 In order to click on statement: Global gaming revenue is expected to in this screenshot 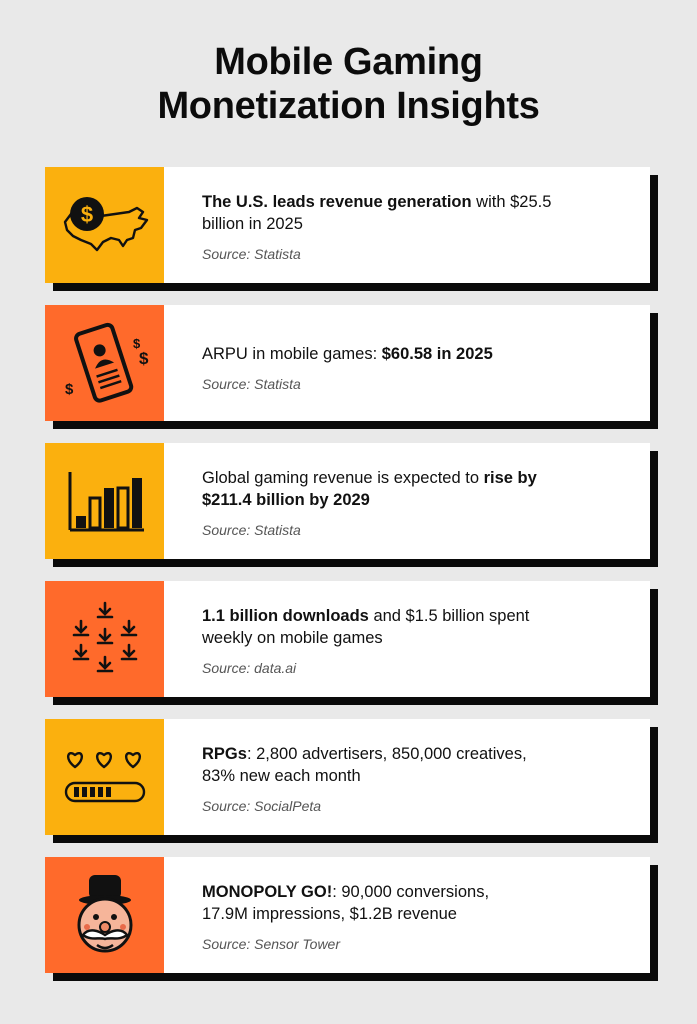, I will do `click(343, 478)`.